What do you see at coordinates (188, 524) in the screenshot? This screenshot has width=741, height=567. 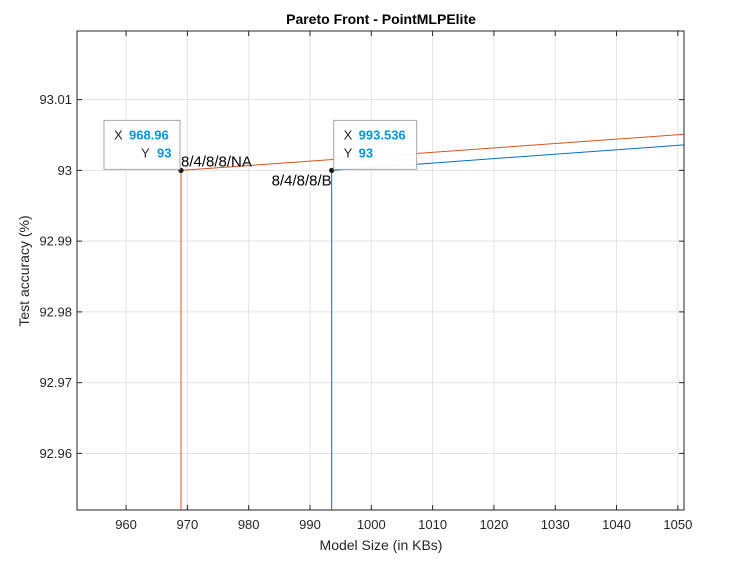 I see `x-tick-label: 970` at bounding box center [188, 524].